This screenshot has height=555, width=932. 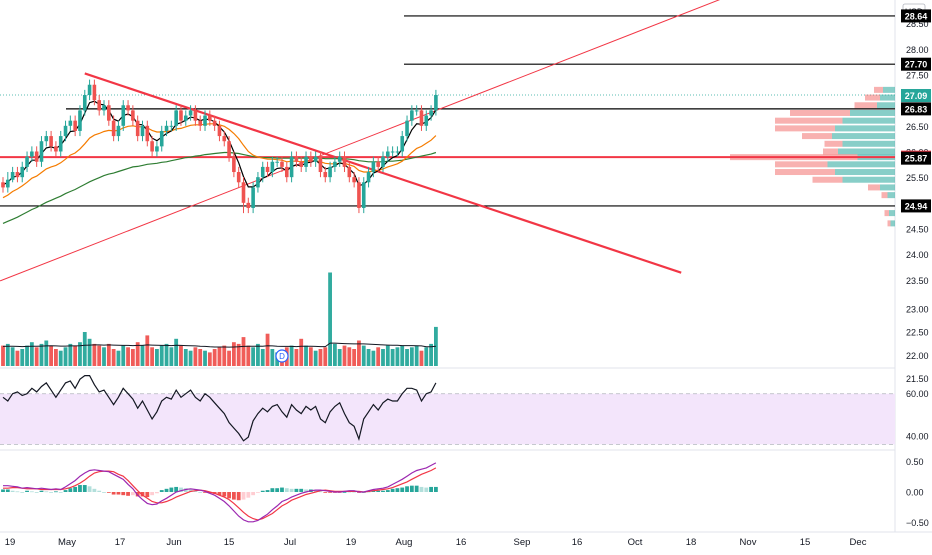 I want to click on macd-tick-label: 0.00, so click(x=915, y=493).